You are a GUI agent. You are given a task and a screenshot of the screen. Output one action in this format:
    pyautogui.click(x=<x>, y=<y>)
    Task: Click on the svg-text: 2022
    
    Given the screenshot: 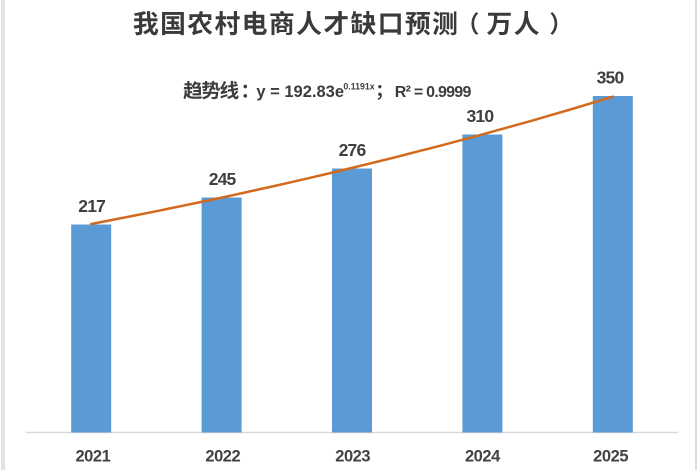 What is the action you would take?
    pyautogui.click(x=222, y=457)
    